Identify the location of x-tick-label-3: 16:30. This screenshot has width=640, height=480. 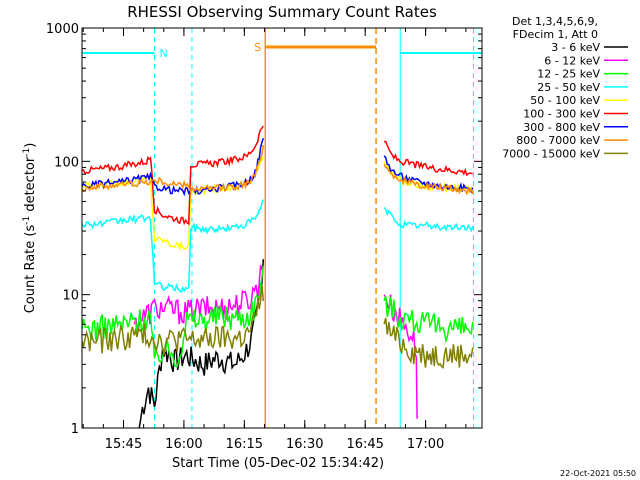
(304, 444).